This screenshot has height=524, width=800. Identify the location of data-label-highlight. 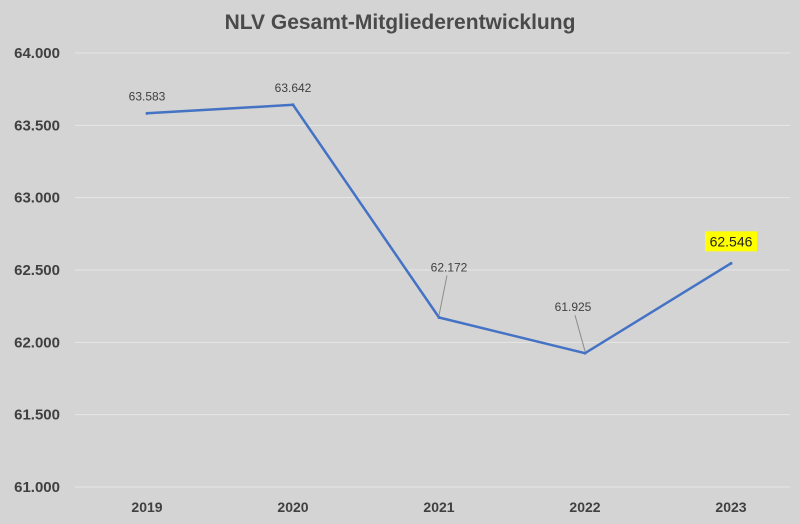
(731, 241).